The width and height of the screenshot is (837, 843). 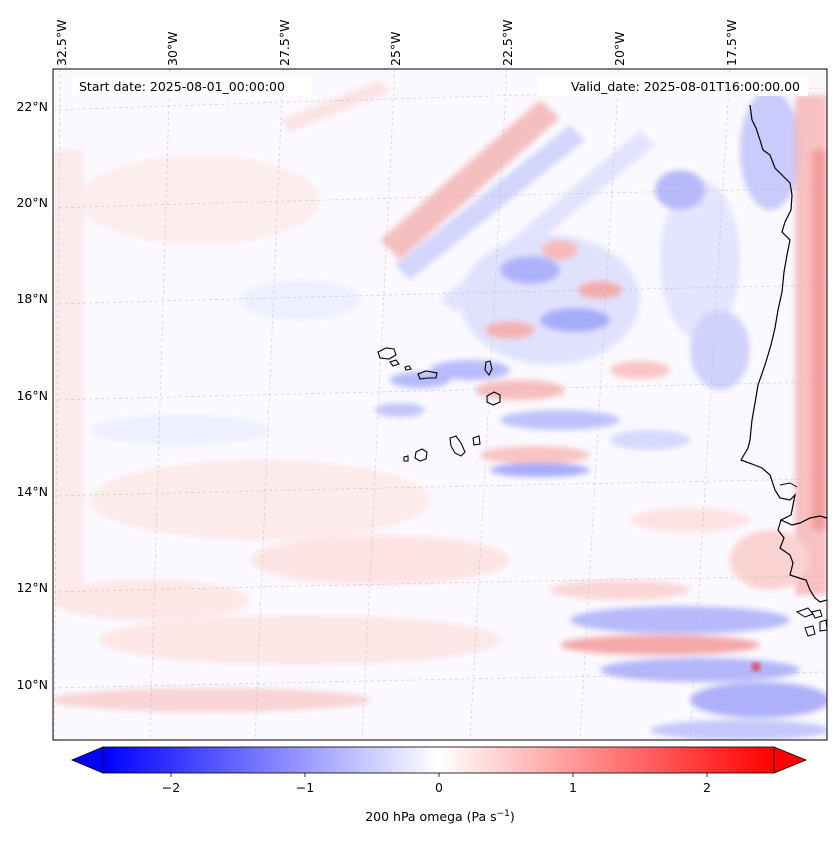 What do you see at coordinates (457, 446) in the screenshot?
I see `island-santiago` at bounding box center [457, 446].